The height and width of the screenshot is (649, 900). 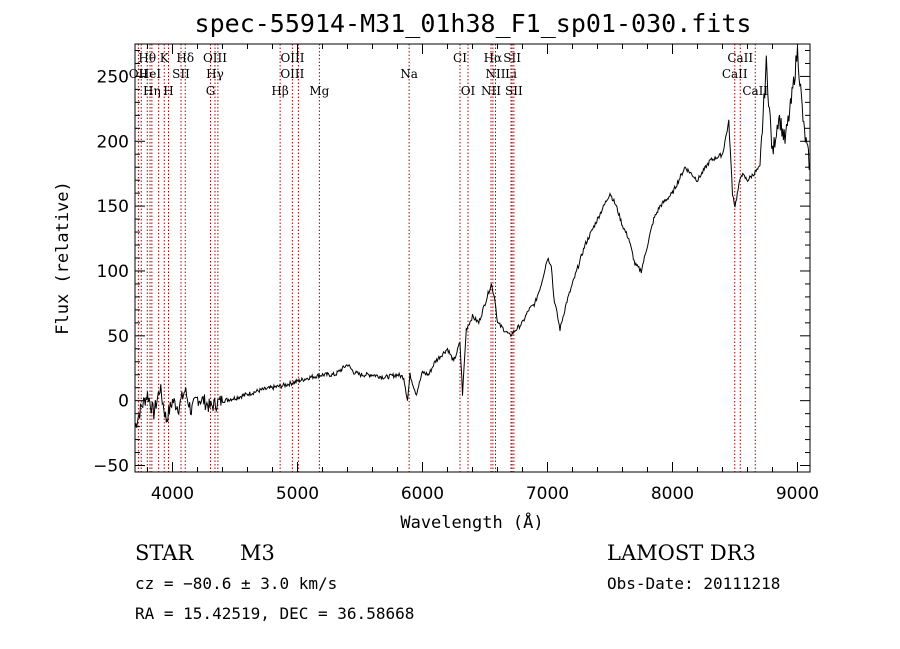 I want to click on x-tick-label: 8000, so click(x=672, y=494).